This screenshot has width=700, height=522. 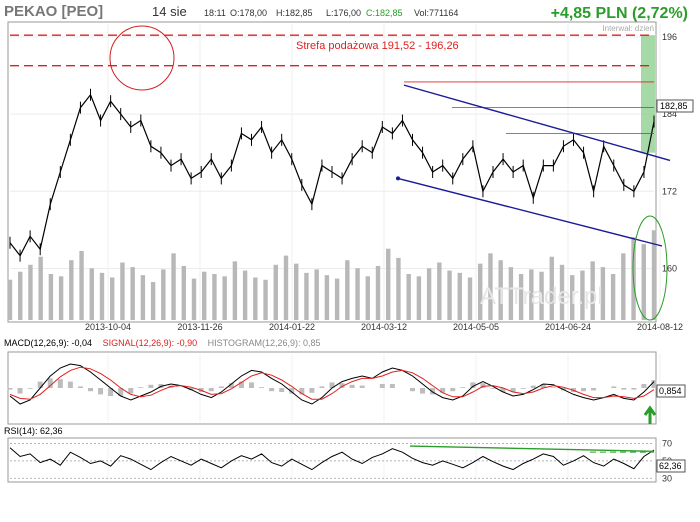 What do you see at coordinates (660, 327) in the screenshot?
I see `date-tick-label: 2014-08-12` at bounding box center [660, 327].